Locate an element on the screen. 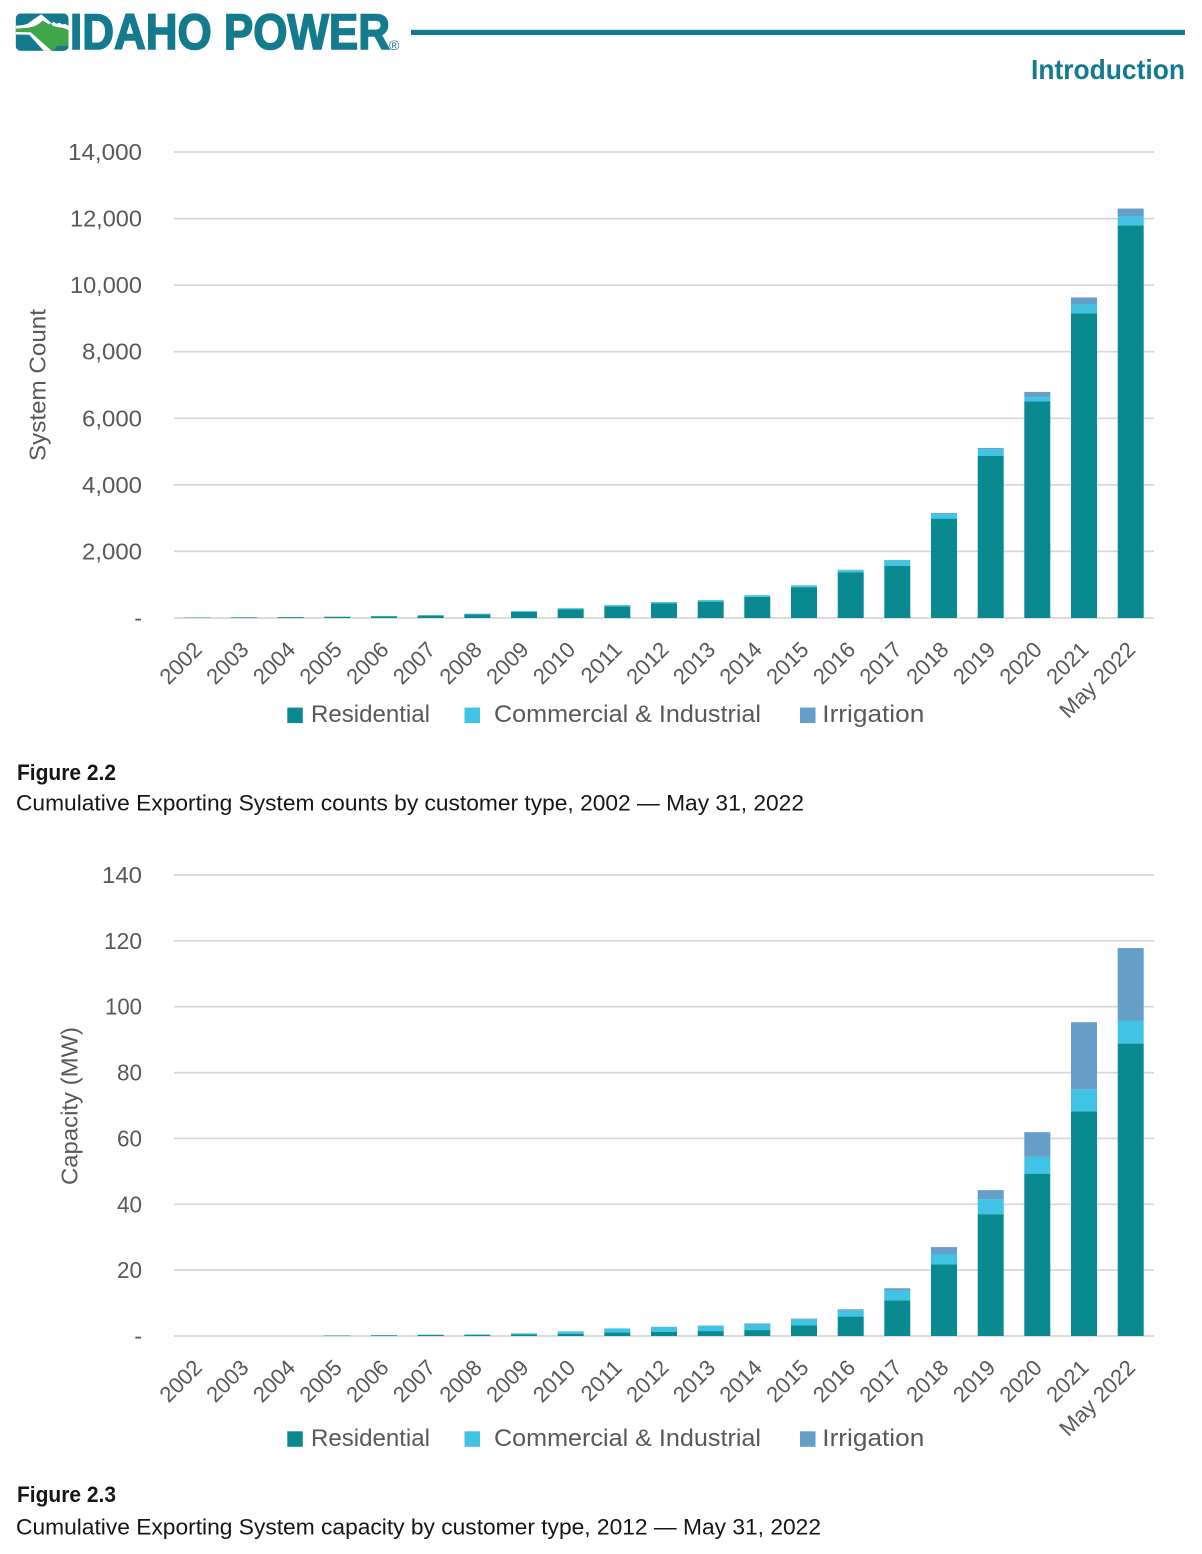 This screenshot has height=1554, width=1202. svg-text: 80 is located at coordinates (129, 1073).